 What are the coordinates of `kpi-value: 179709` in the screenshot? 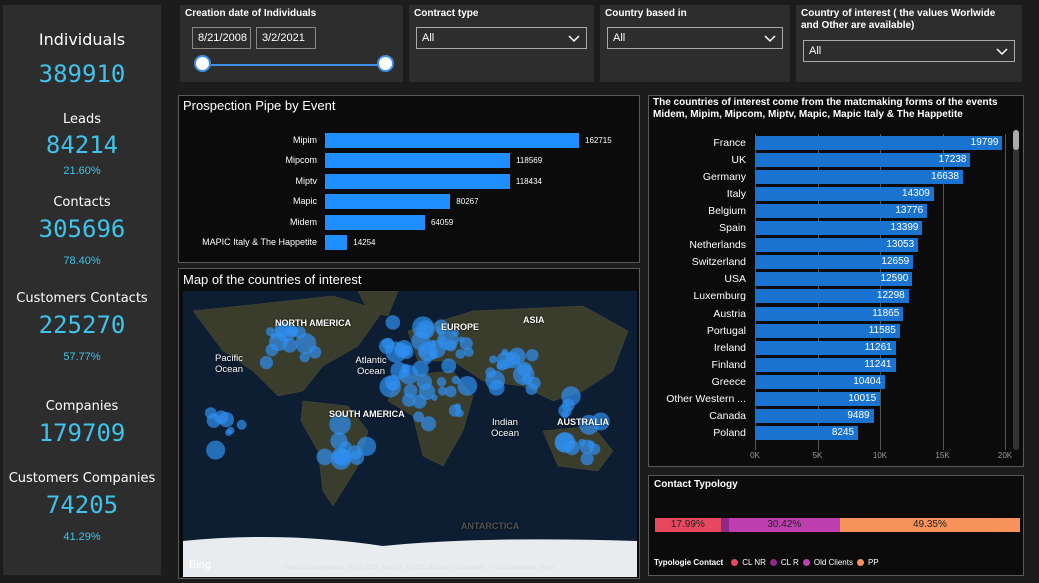 It's located at (82, 433).